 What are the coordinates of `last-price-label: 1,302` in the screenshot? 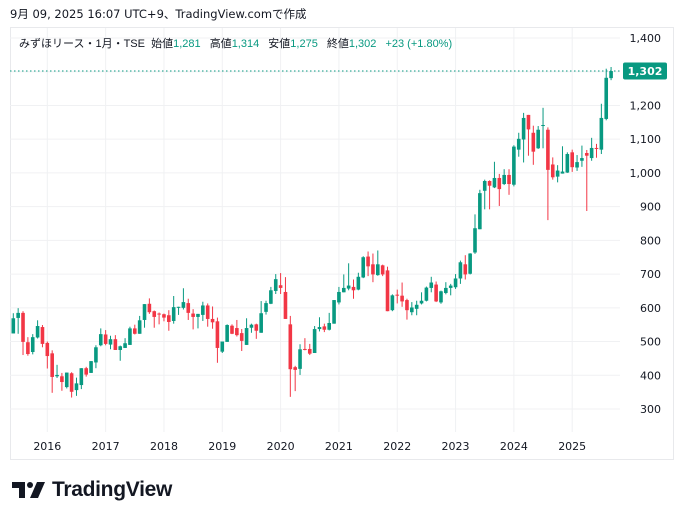 It's located at (645, 71).